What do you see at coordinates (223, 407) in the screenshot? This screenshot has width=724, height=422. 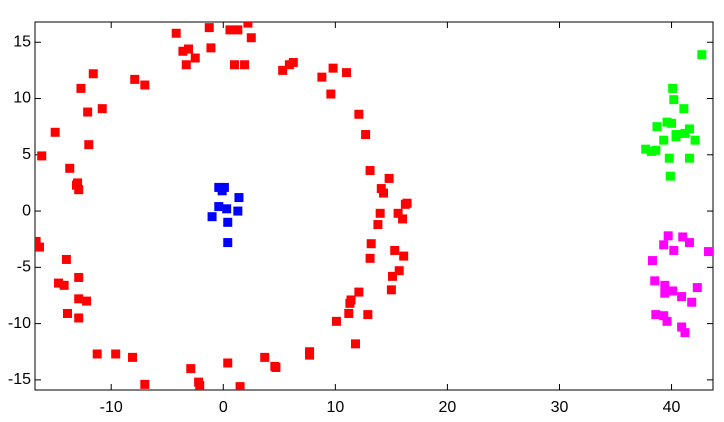 I see `x-tick-label: 0` at bounding box center [223, 407].